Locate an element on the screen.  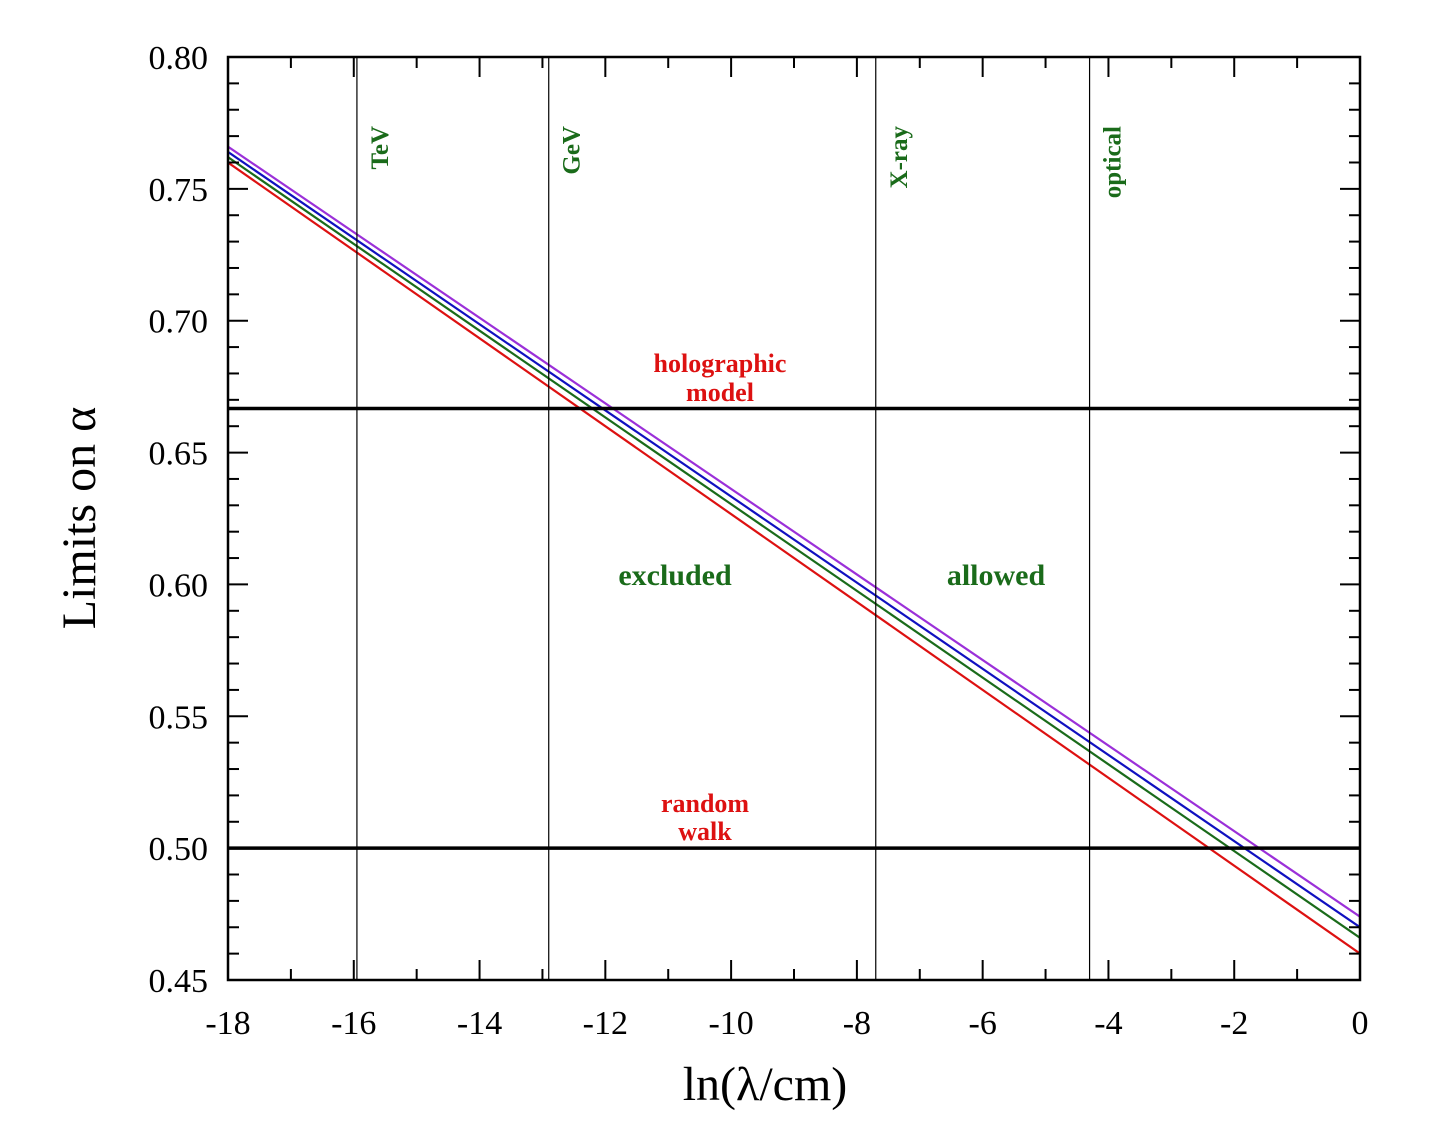
y-axis-title: Limits on α is located at coordinates (79, 518).